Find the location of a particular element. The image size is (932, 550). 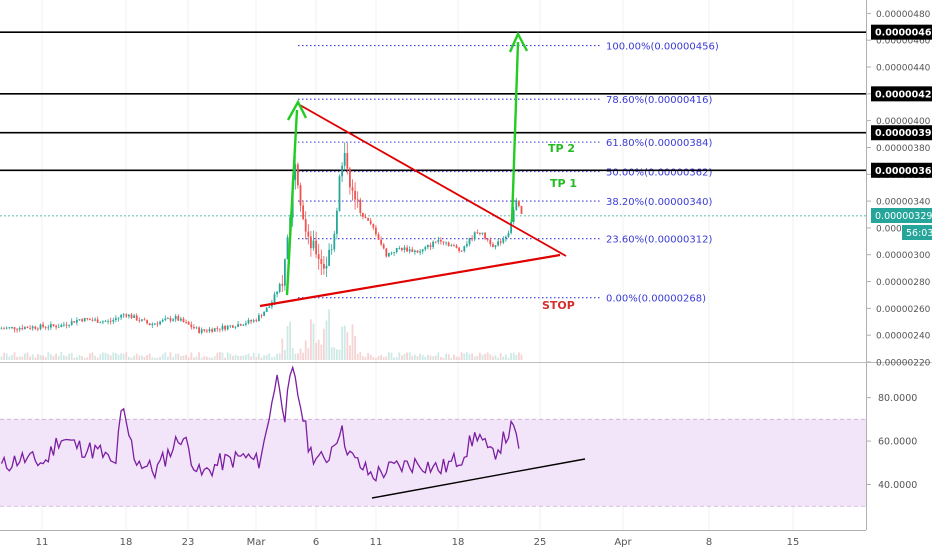

triangle-lower-trendline is located at coordinates (410, 280).